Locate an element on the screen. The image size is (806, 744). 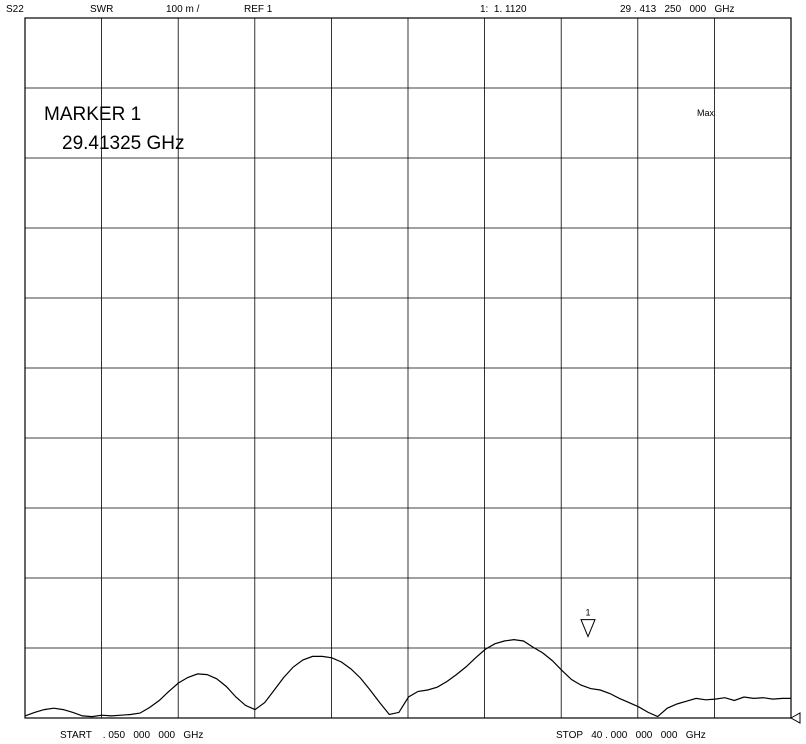
marker-frequency-readout: 29 . 413 250 000 GHz is located at coordinates (677, 9).